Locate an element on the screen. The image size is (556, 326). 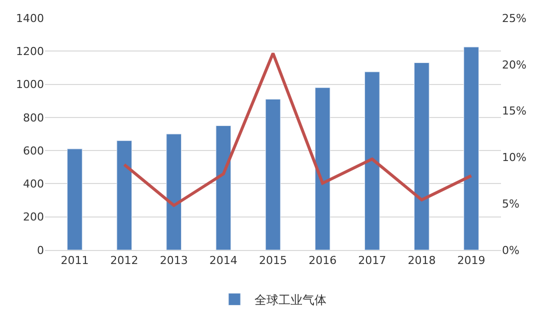
y-tick-label: 400 is located at coordinates (33, 184).